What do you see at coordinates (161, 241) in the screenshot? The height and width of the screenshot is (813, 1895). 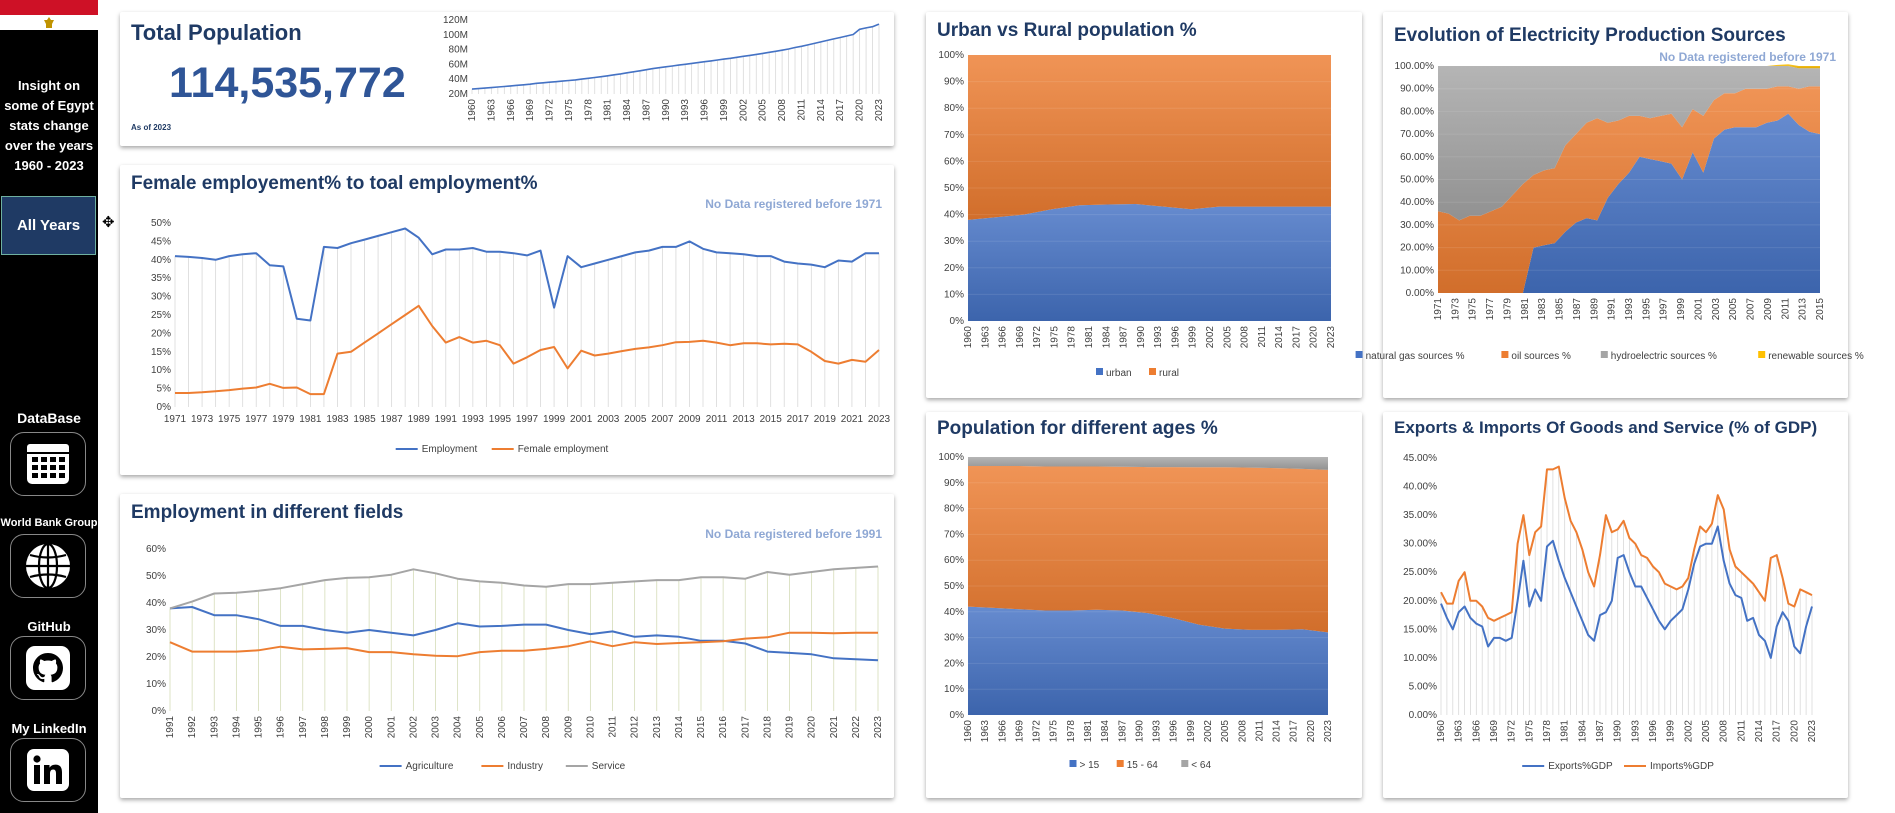 I see `y-tick-label: 45%` at bounding box center [161, 241].